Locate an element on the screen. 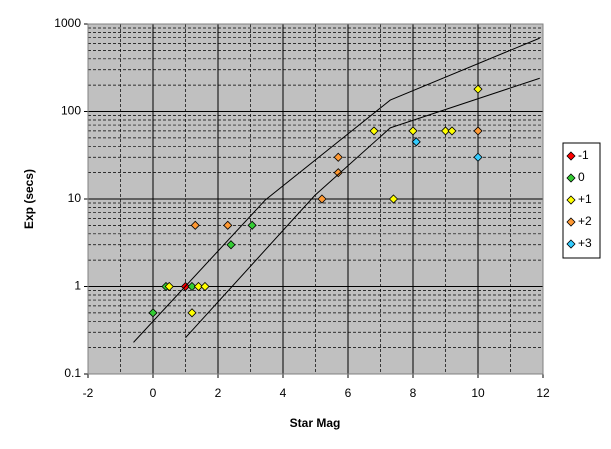 Image resolution: width=611 pixels, height=449 pixels. x-tick-label: 0 is located at coordinates (153, 393).